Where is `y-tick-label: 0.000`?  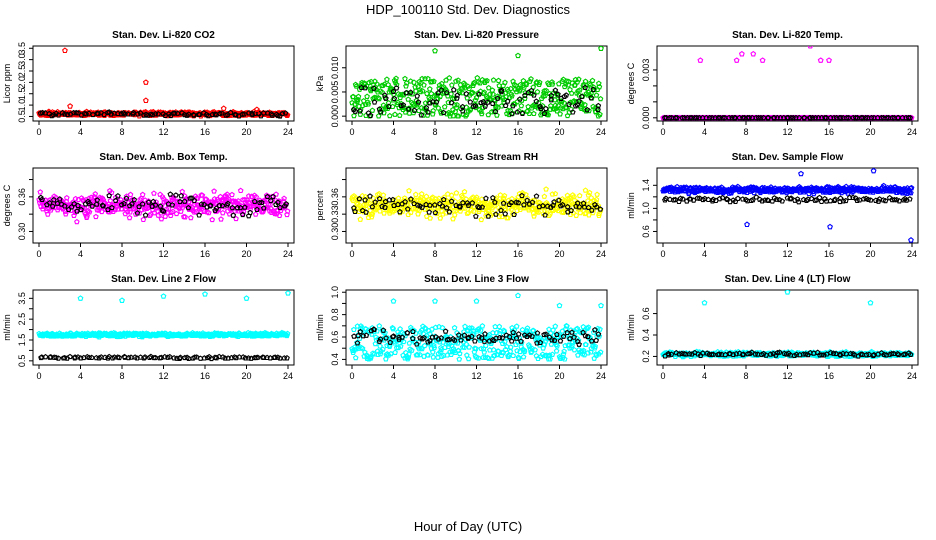
y-tick-label: 0.000 is located at coordinates (646, 118).